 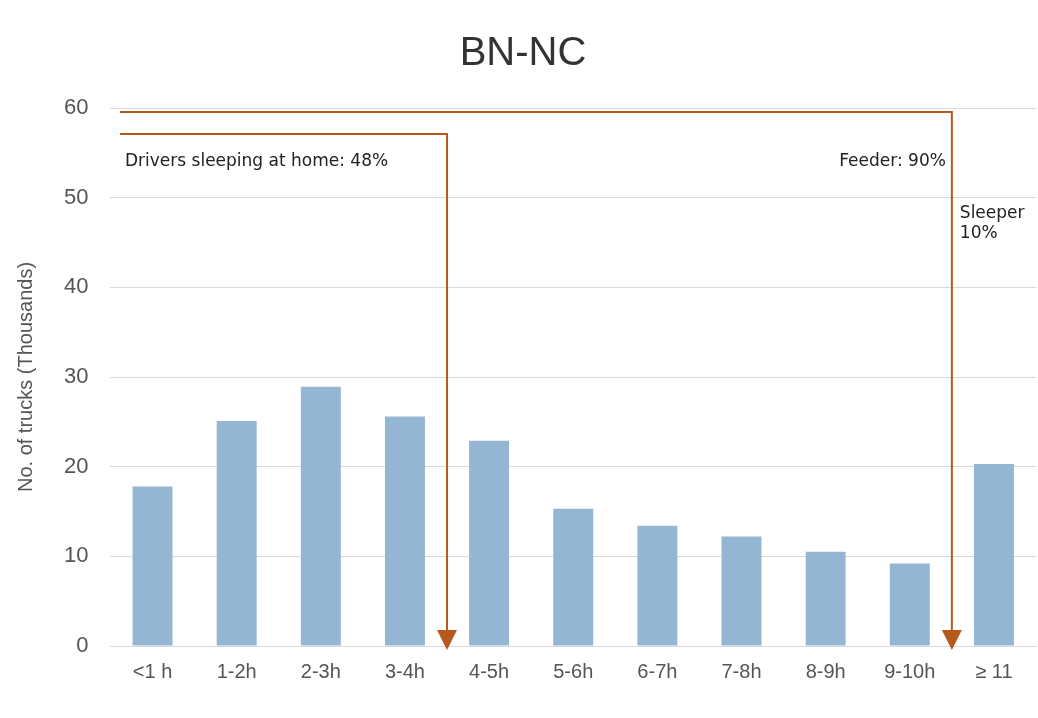 What do you see at coordinates (320, 670) in the screenshot?
I see `x-tick-label: 2-3h` at bounding box center [320, 670].